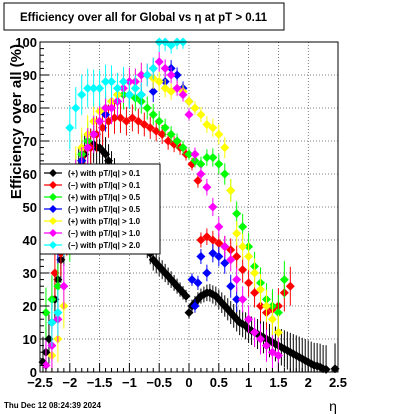 The image size is (400, 414). What do you see at coordinates (248, 382) in the screenshot?
I see `x-tick-label-7: 1` at bounding box center [248, 382].